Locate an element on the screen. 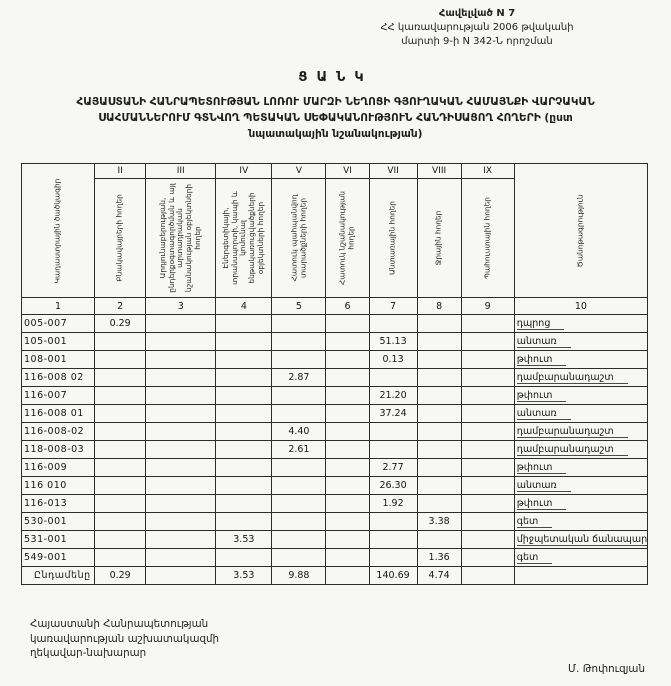 Image resolution: width=671 pixels, height=686 pixels. roman-numeral: VI is located at coordinates (347, 171).